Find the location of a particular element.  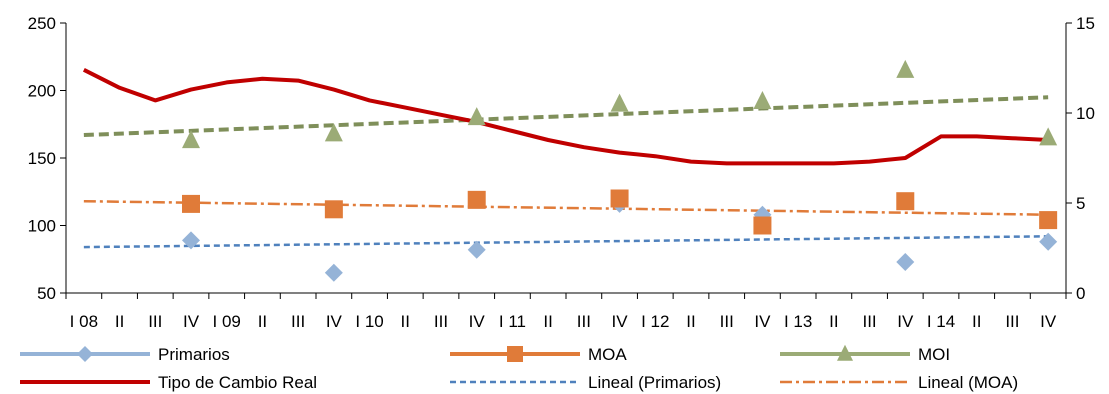

y-tick-label-right: 5 is located at coordinates (1080, 203).